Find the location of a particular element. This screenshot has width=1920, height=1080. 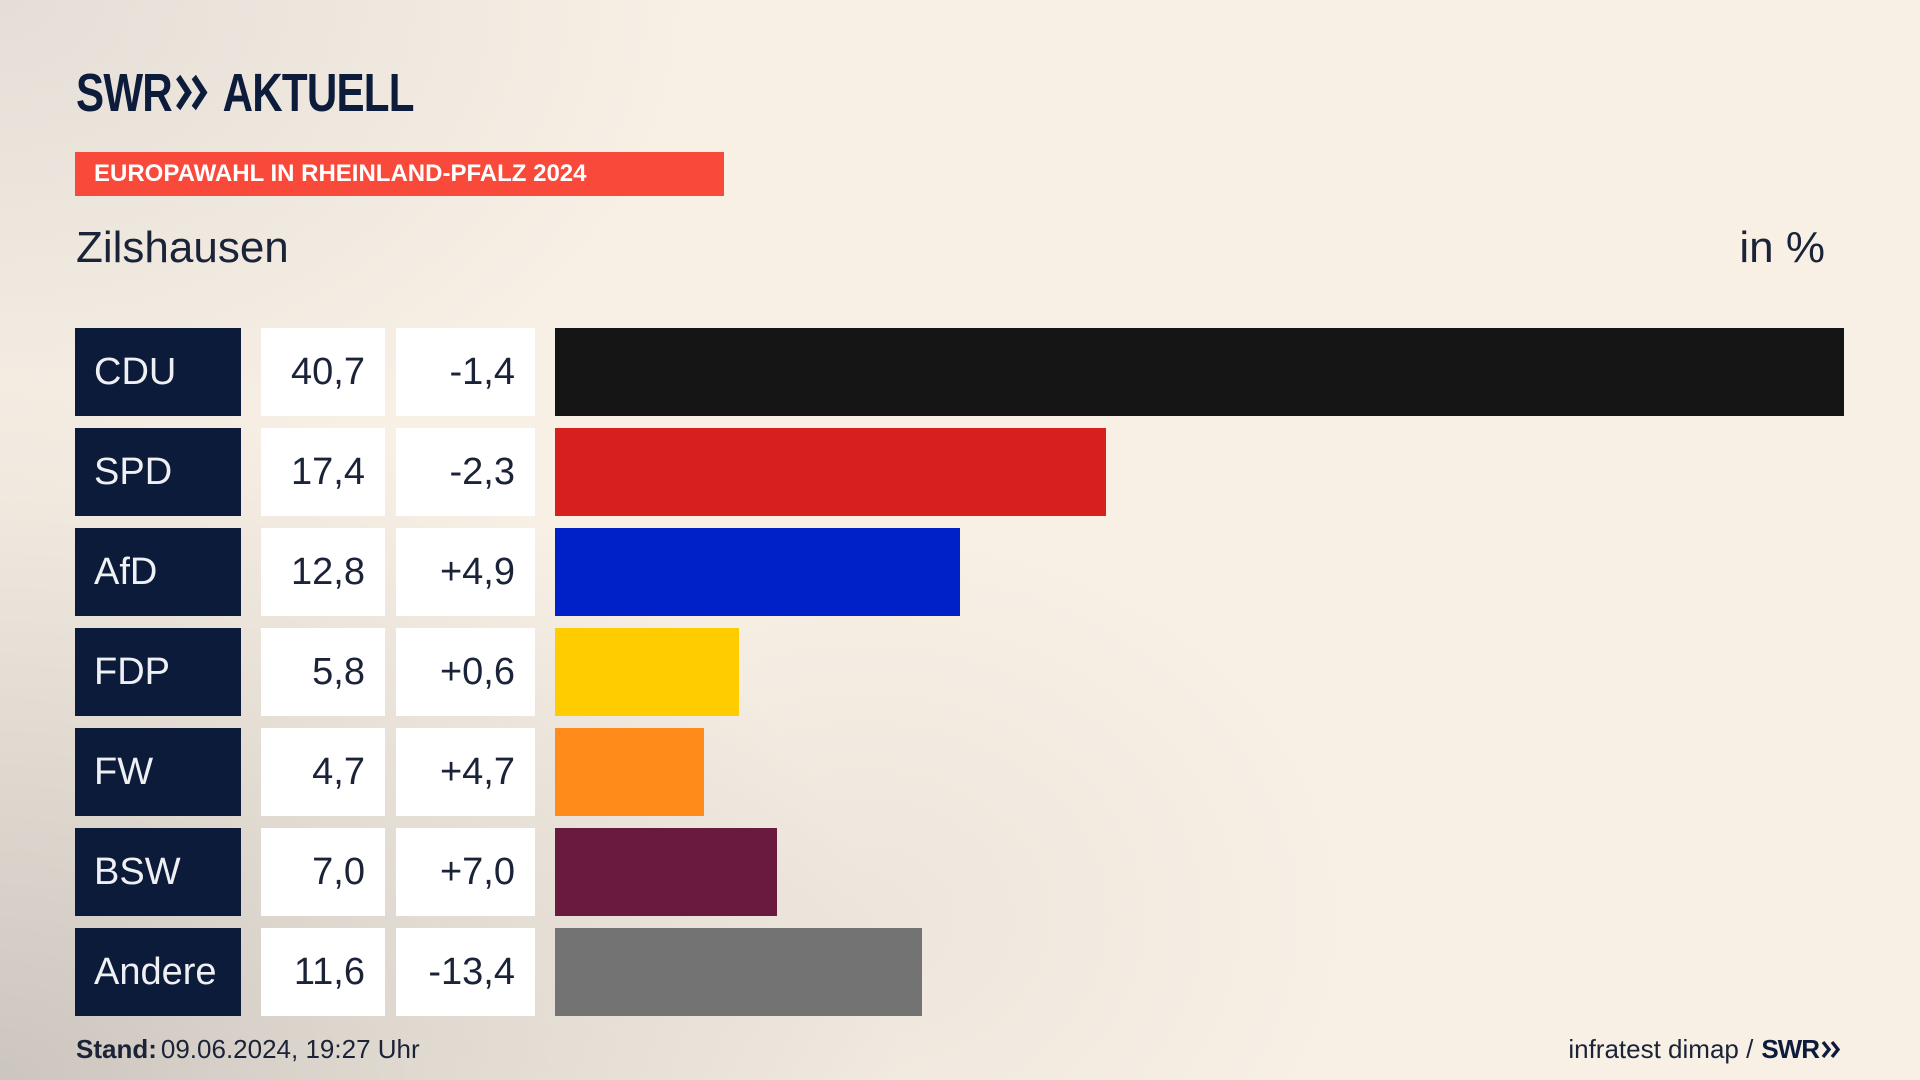

bar-spd is located at coordinates (830, 472).